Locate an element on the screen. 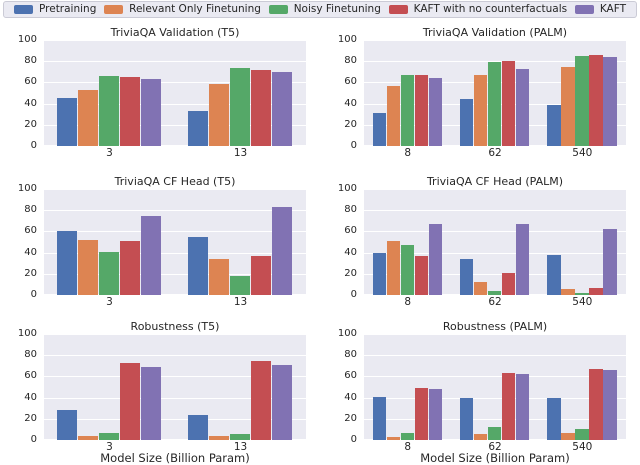 This screenshot has width=640, height=465. x-tick-label: 540 is located at coordinates (582, 447).